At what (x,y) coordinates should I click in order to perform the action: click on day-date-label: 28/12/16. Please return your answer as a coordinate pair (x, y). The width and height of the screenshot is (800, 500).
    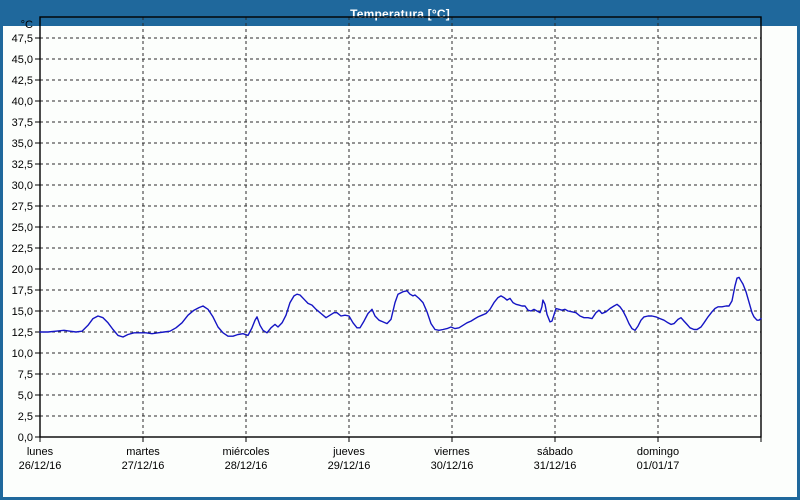
    Looking at the image, I should click on (246, 466).